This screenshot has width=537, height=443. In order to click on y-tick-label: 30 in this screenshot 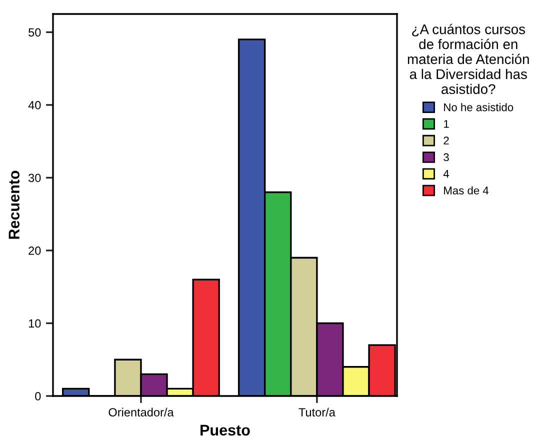, I will do `click(34, 178)`.